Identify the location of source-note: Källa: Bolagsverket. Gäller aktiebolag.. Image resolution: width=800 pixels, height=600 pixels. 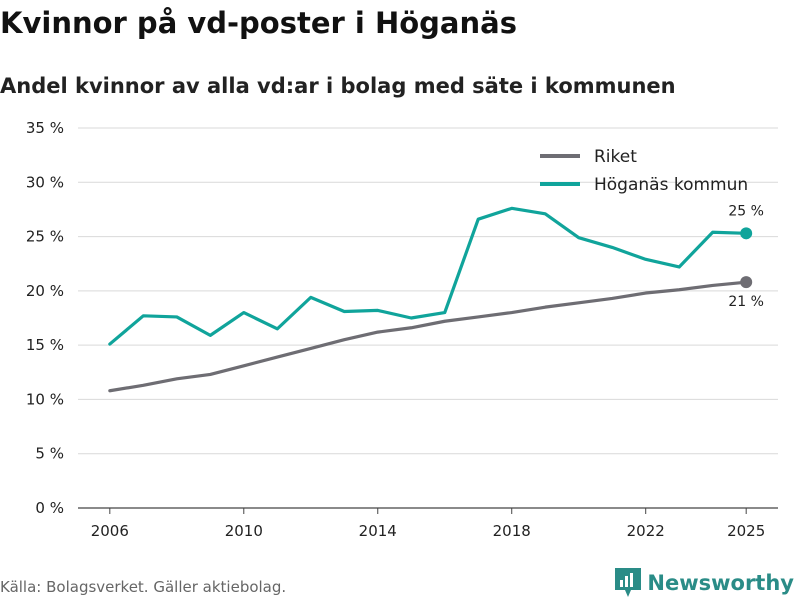
(143, 587).